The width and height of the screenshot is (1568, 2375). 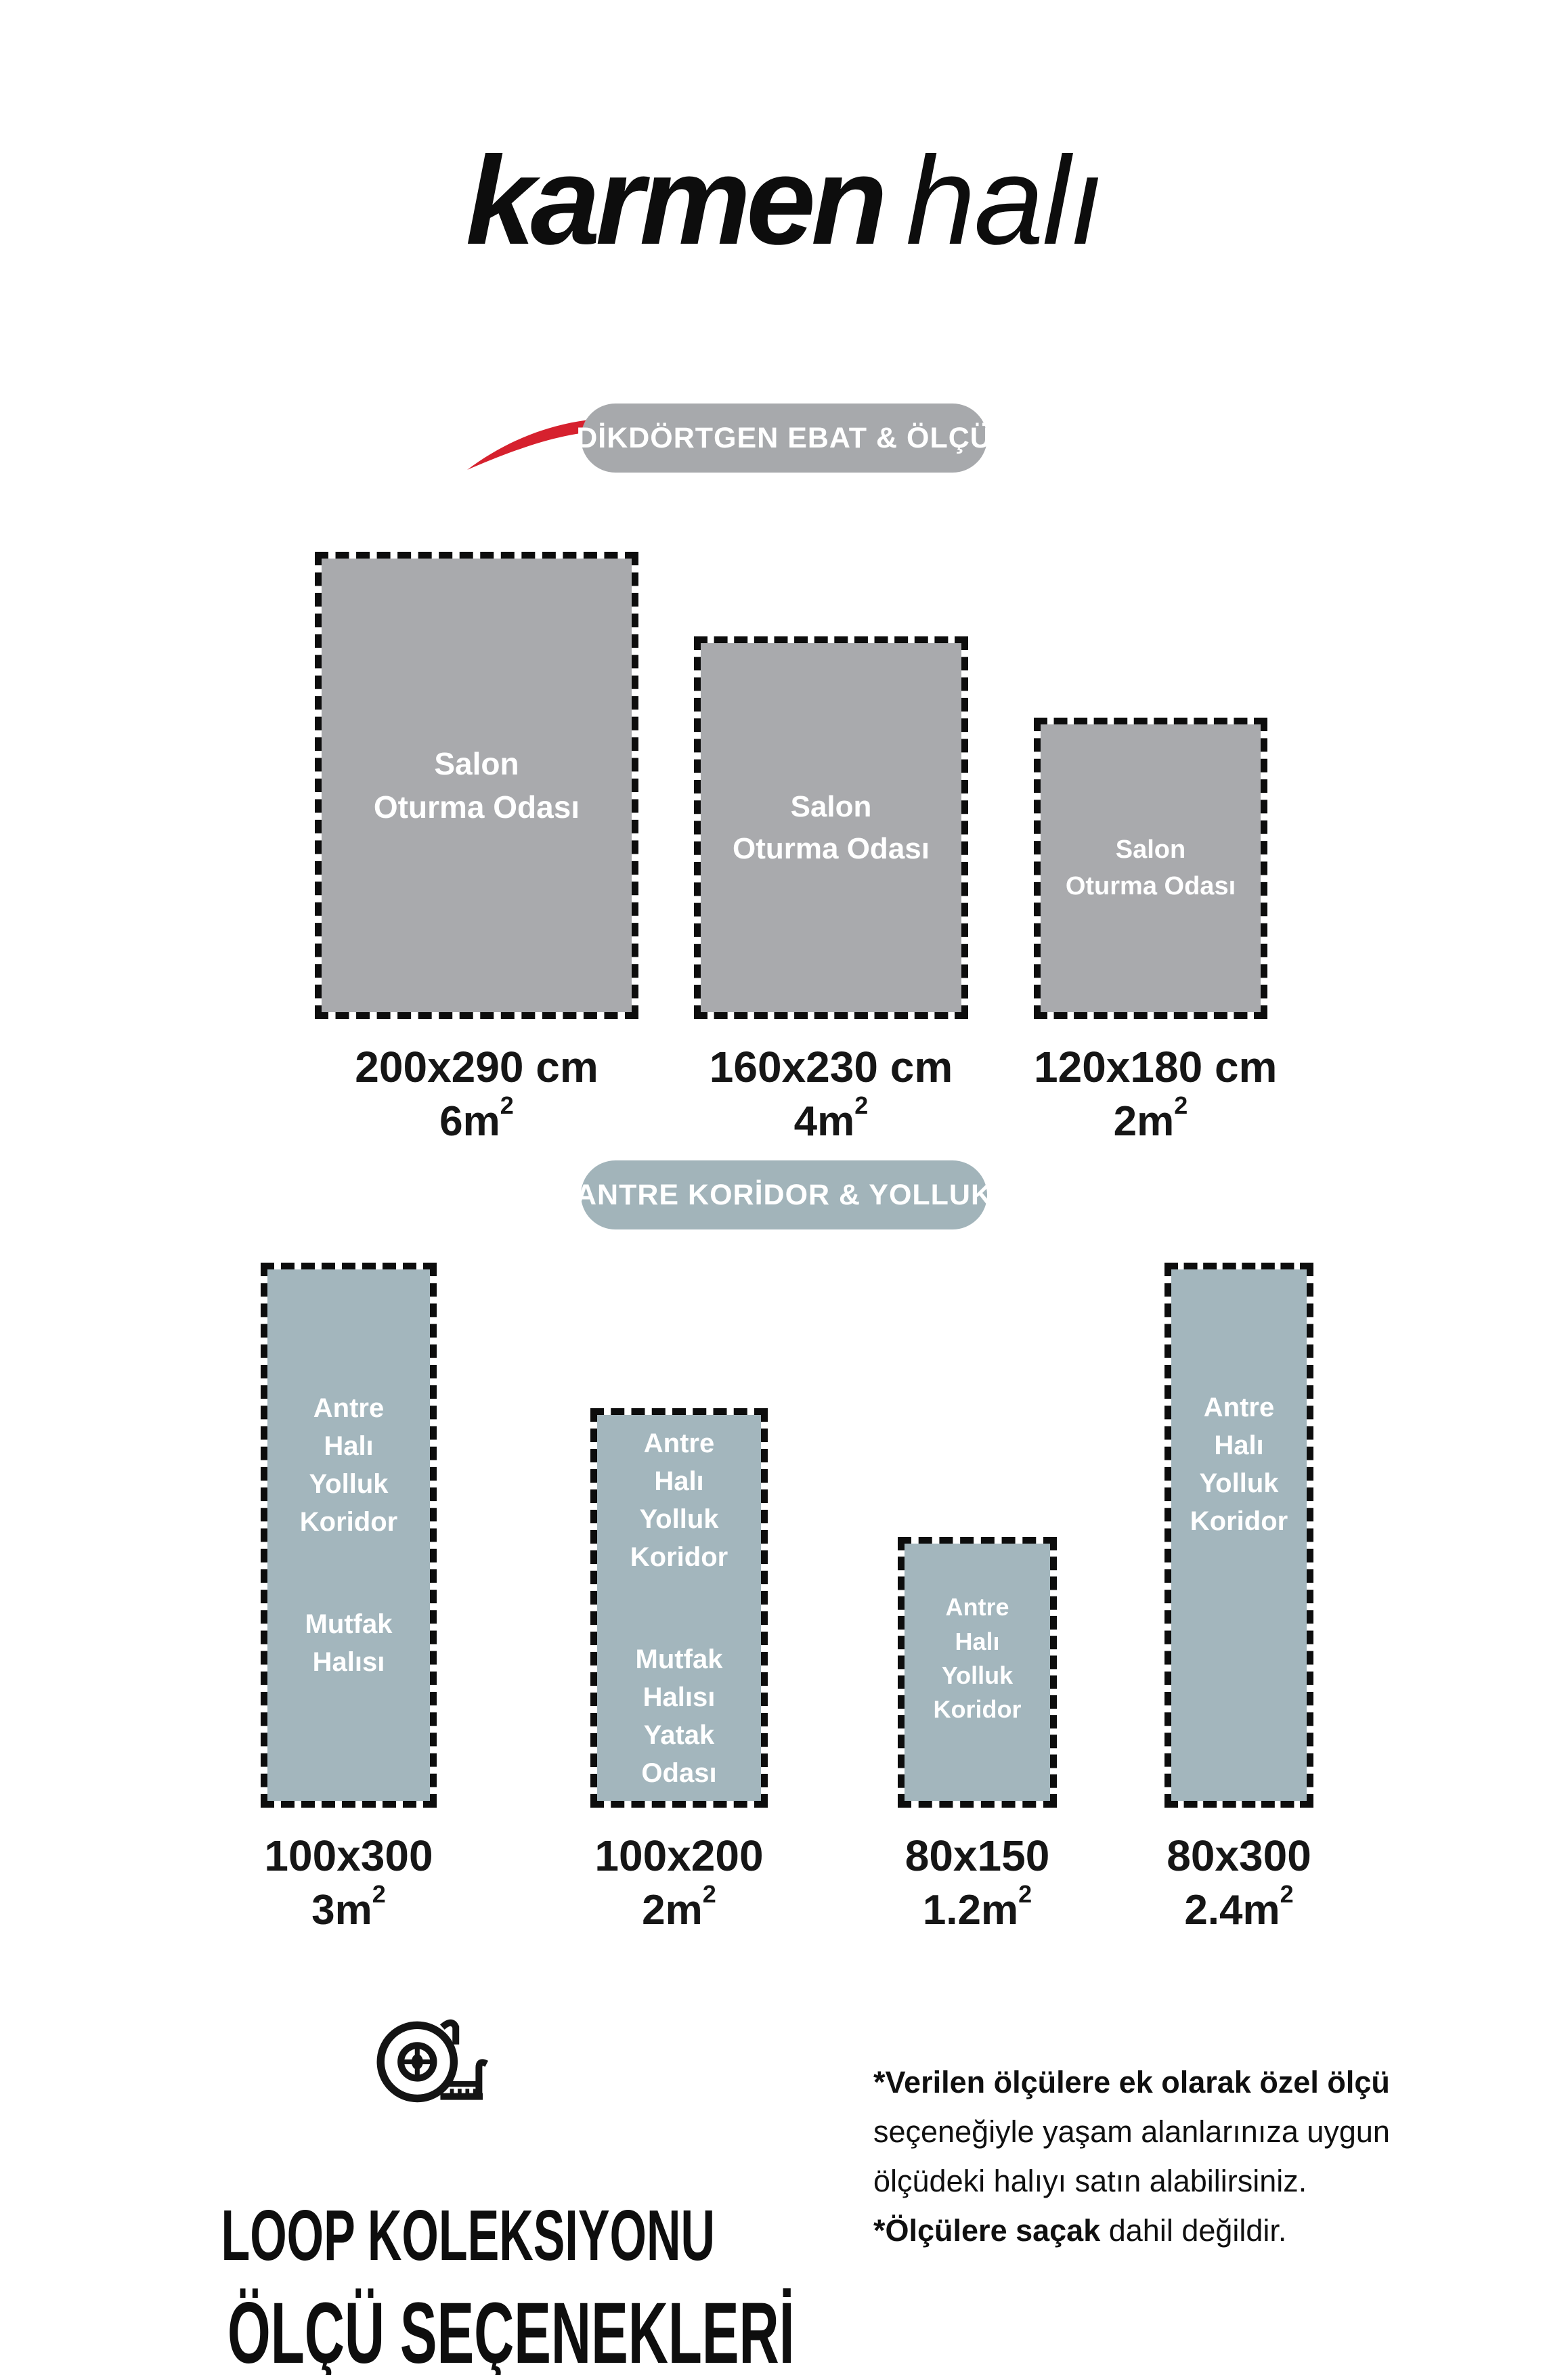 I want to click on size-label: 160x230 cm, so click(x=831, y=1067).